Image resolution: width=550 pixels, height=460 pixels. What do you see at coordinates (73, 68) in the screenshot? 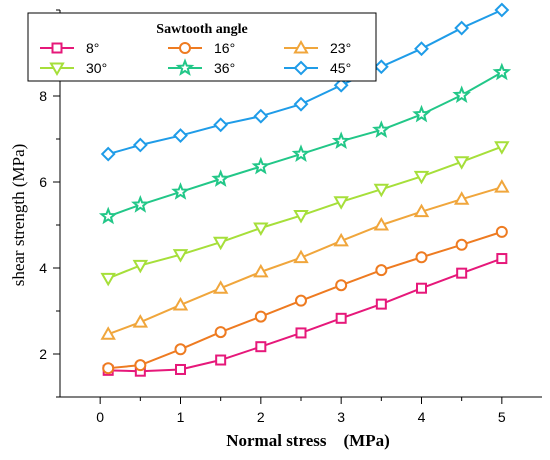
I see `legend-item: 30°` at bounding box center [73, 68].